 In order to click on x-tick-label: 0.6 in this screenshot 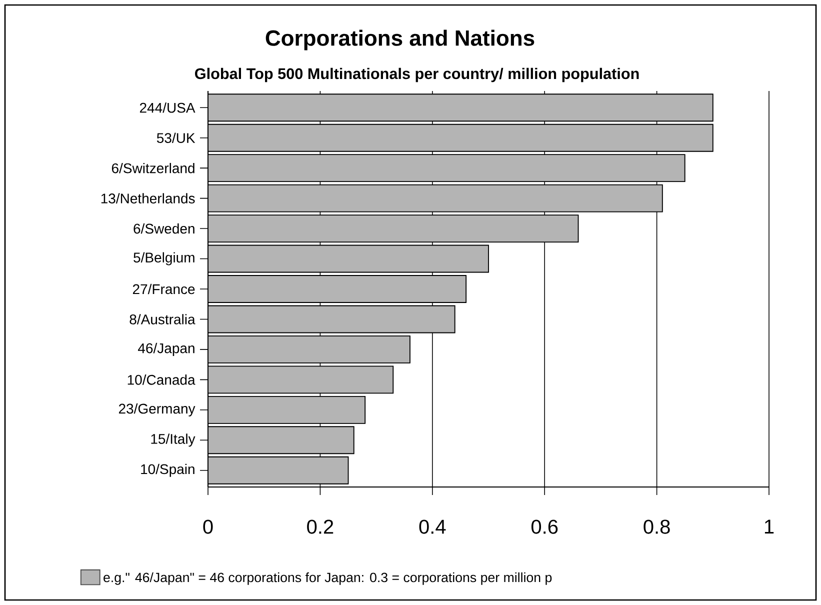, I will do `click(544, 527)`.